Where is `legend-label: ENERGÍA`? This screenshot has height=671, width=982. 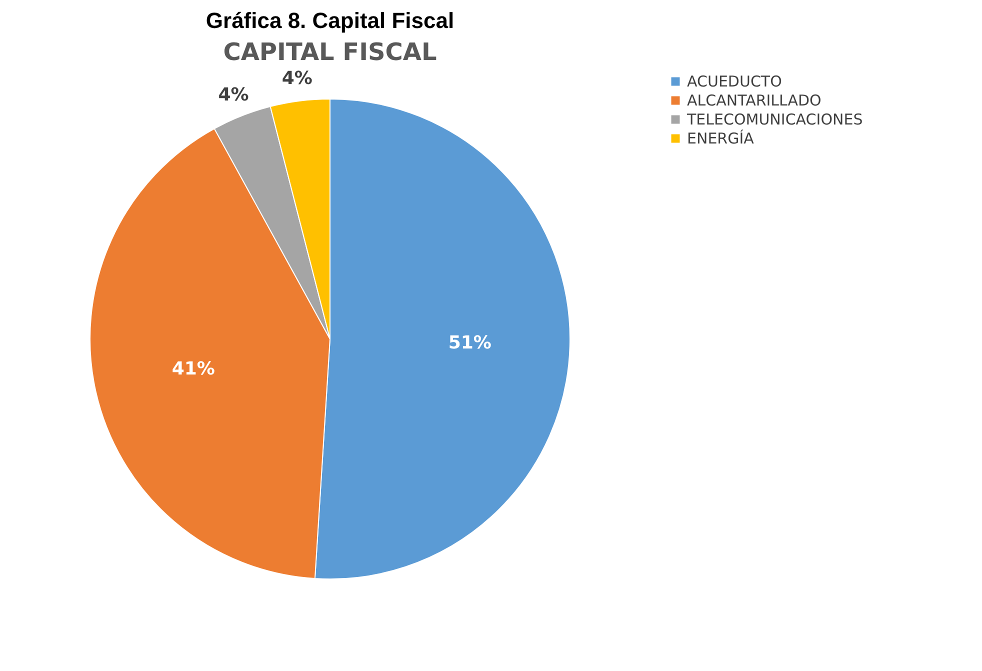 legend-label: ENERGÍA is located at coordinates (721, 139).